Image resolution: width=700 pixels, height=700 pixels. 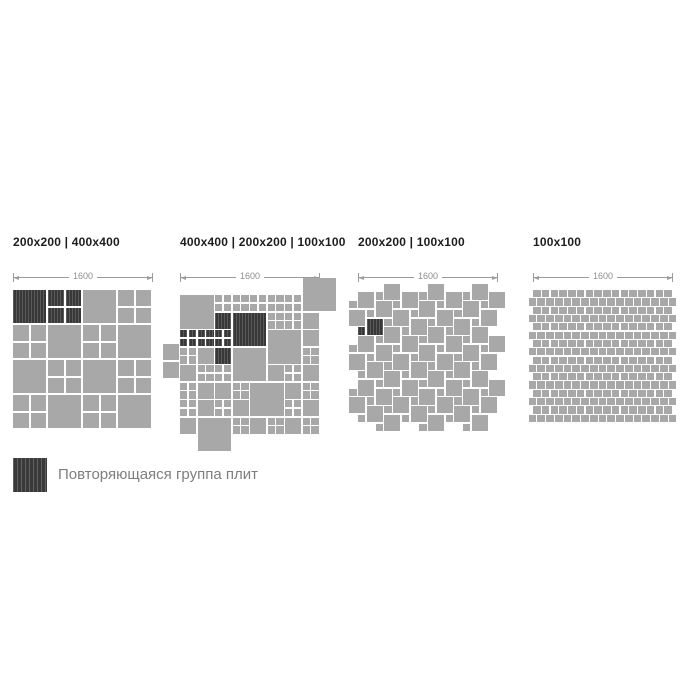 I want to click on dimension-tick-left, so click(x=180, y=277).